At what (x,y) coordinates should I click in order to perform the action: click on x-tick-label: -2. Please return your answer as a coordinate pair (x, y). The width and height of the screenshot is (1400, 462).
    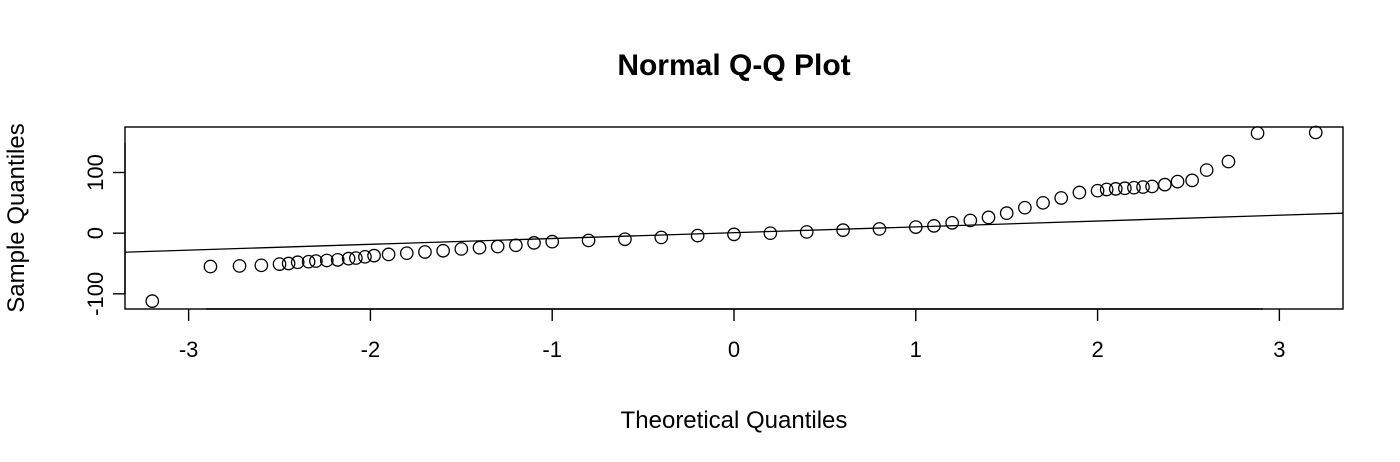
    Looking at the image, I should click on (371, 349).